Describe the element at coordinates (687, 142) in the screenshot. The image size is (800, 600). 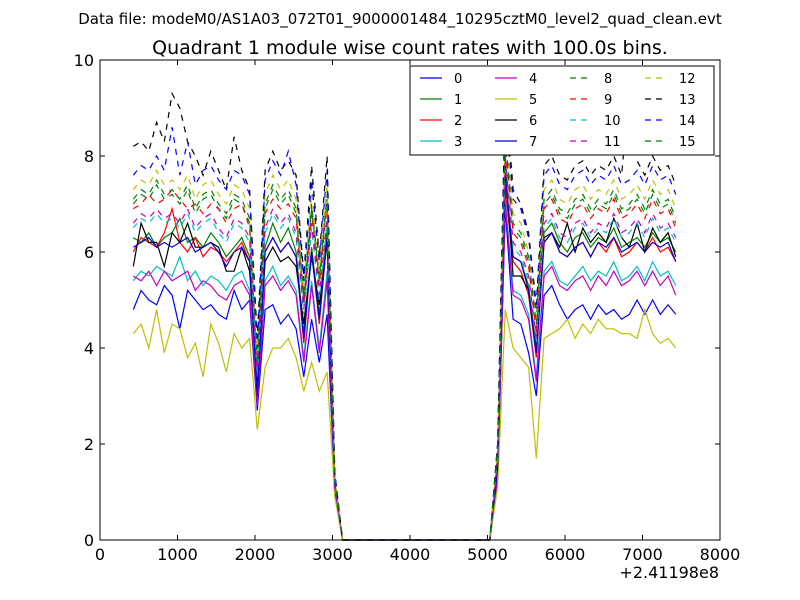
I see `legend-label-15: 15` at that location.